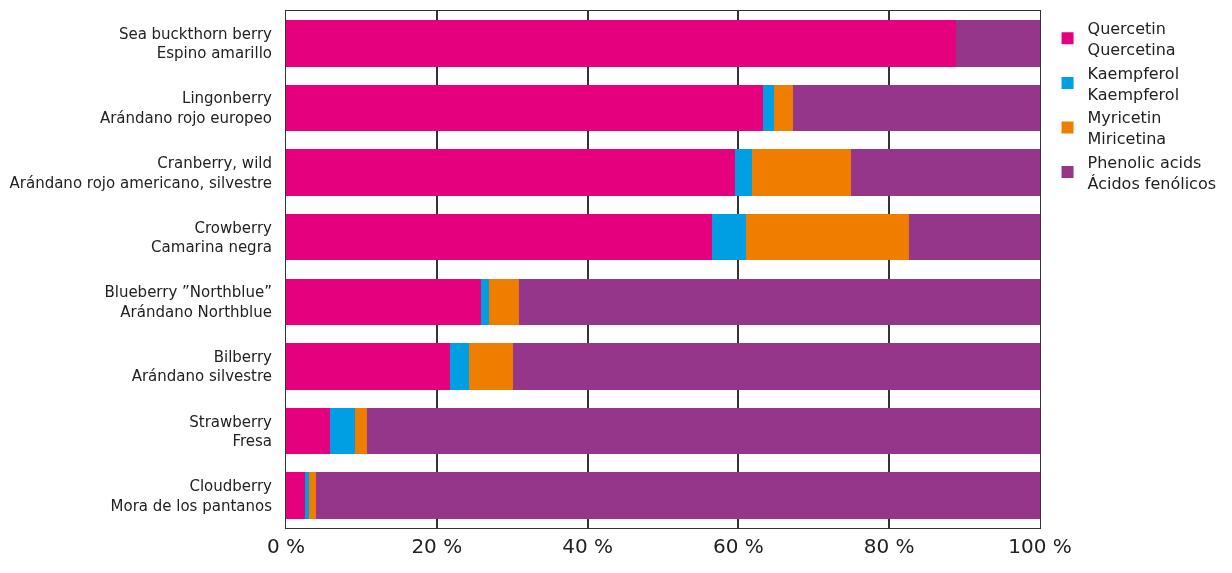 This screenshot has width=1232, height=573. What do you see at coordinates (186, 108) in the screenshot?
I see `y-tick-label: Lingonberry Arándano rojo europeo` at bounding box center [186, 108].